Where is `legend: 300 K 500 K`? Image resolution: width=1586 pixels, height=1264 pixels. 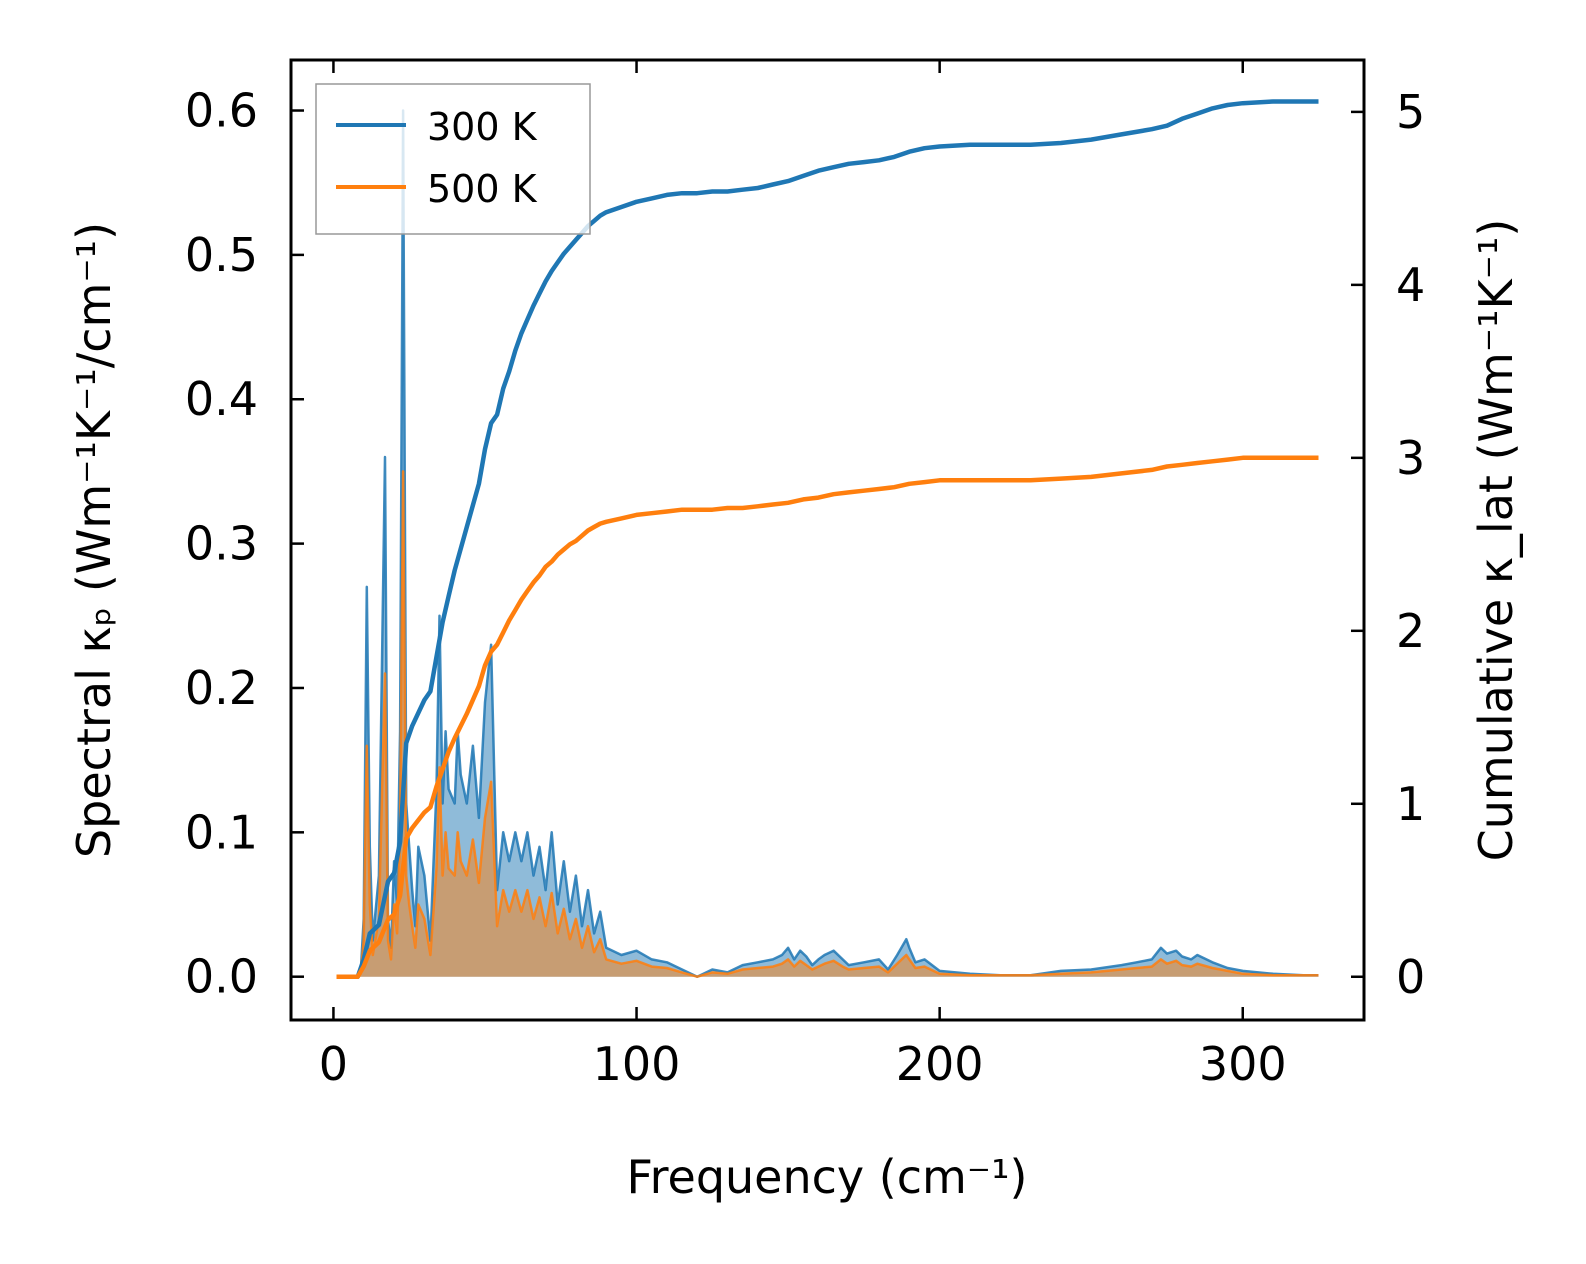
legend: 300 K 500 K is located at coordinates (453, 159).